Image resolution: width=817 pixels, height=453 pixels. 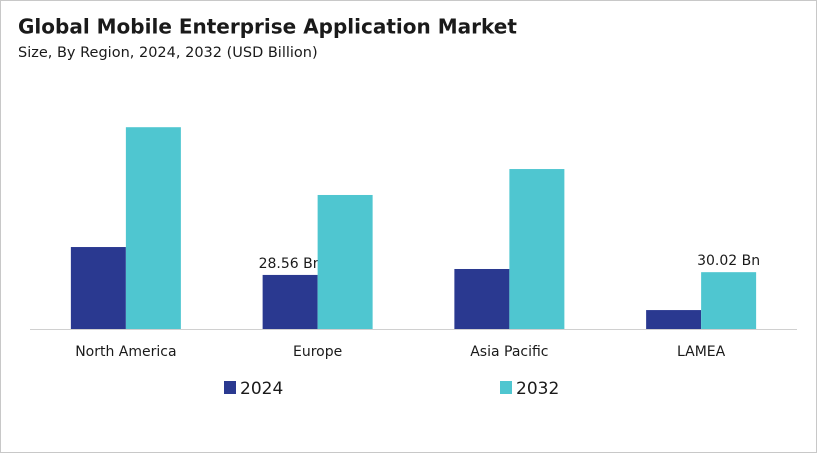 I want to click on x-tick-label: Asia Pacific, so click(x=509, y=352).